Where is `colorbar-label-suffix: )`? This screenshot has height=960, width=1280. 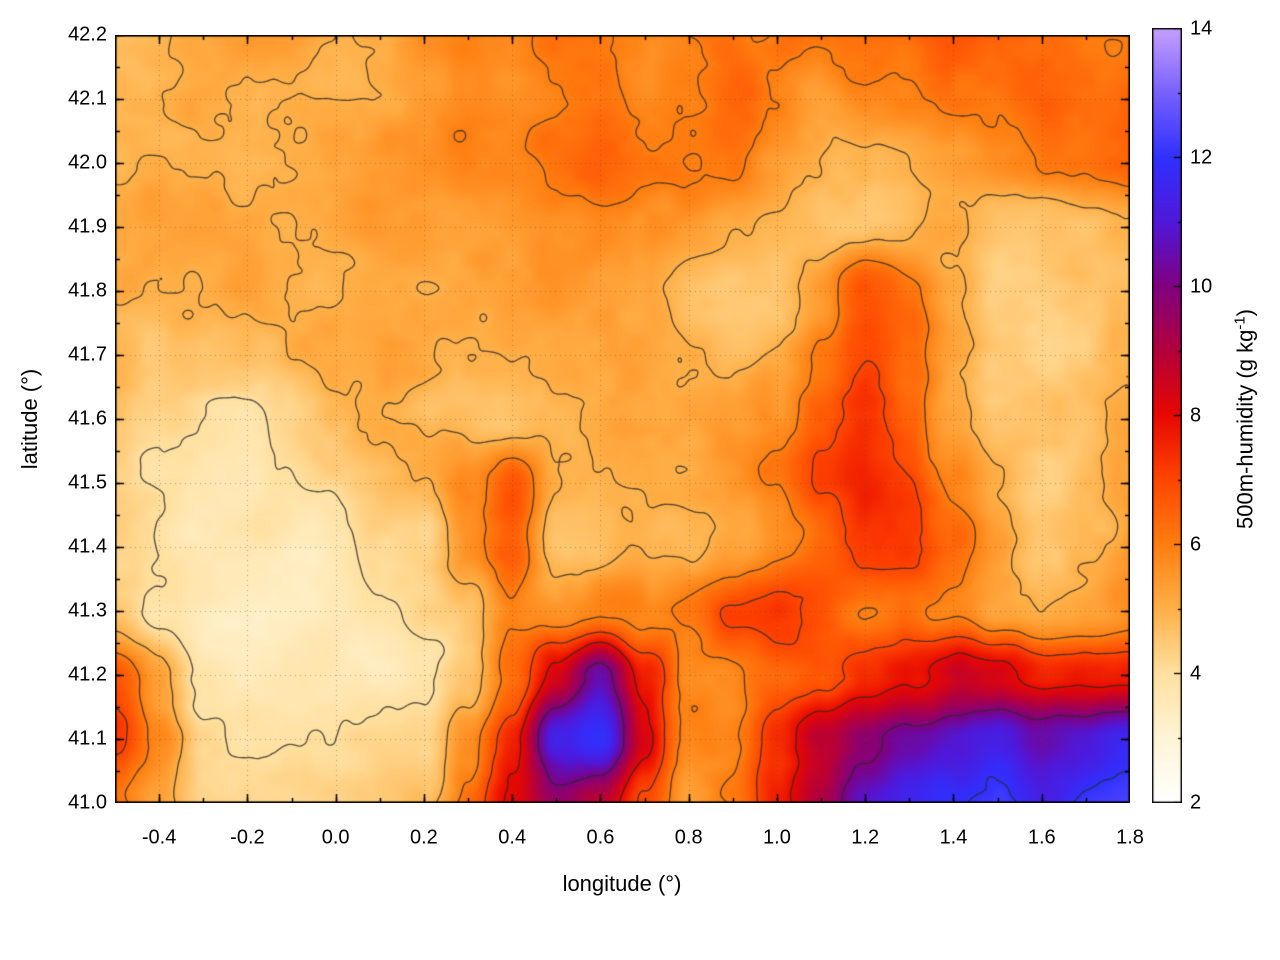 colorbar-label-suffix: ) is located at coordinates (1245, 313).